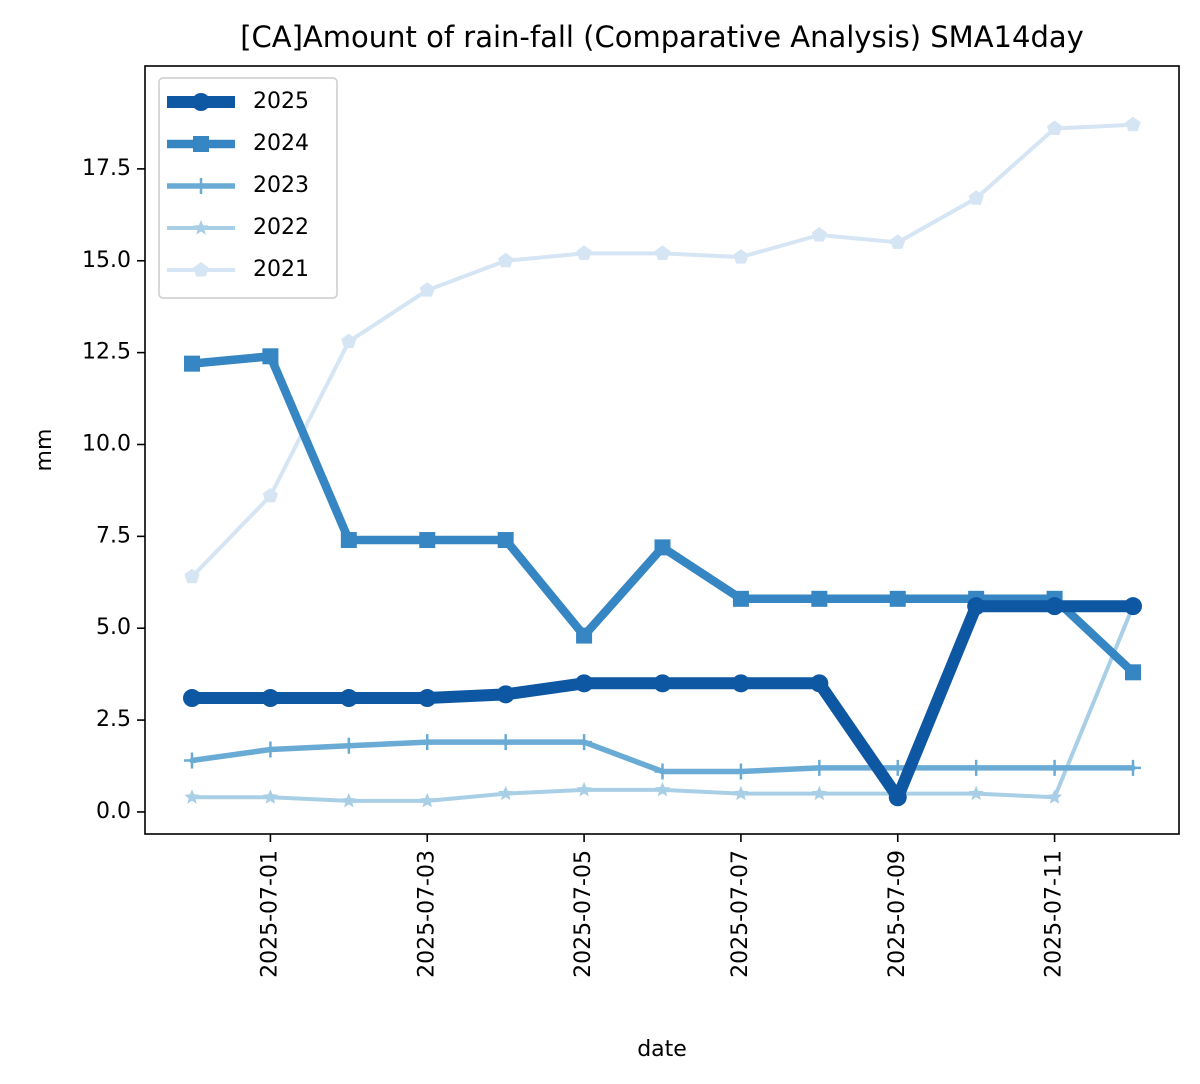 The height and width of the screenshot is (1084, 1200). I want to click on y-tick-label: 15.0, so click(106, 260).